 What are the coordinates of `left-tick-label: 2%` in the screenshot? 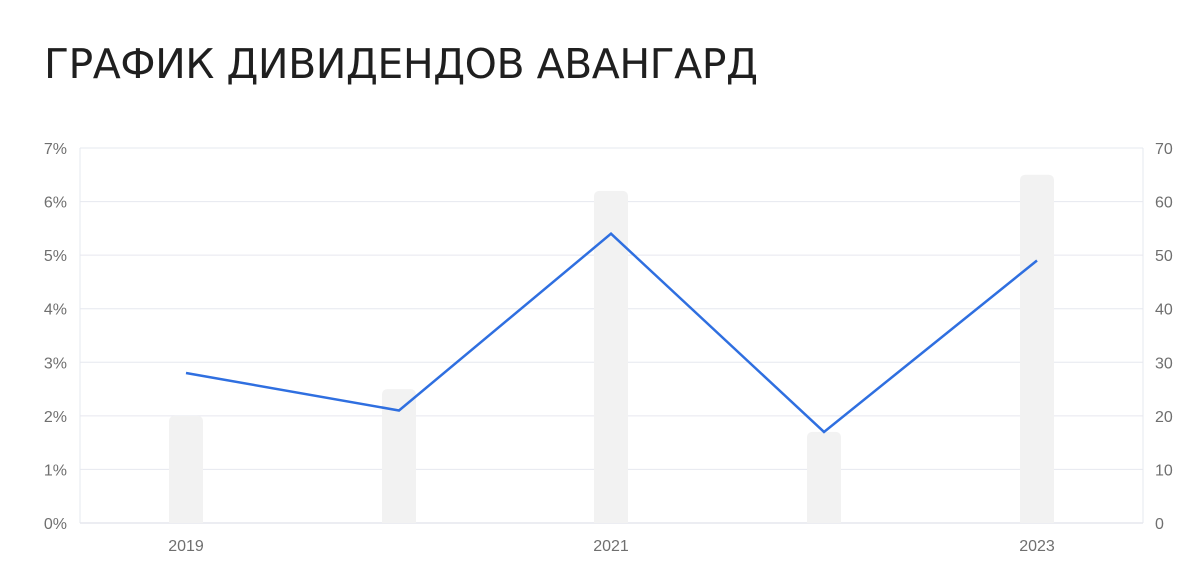 It's located at (55, 417).